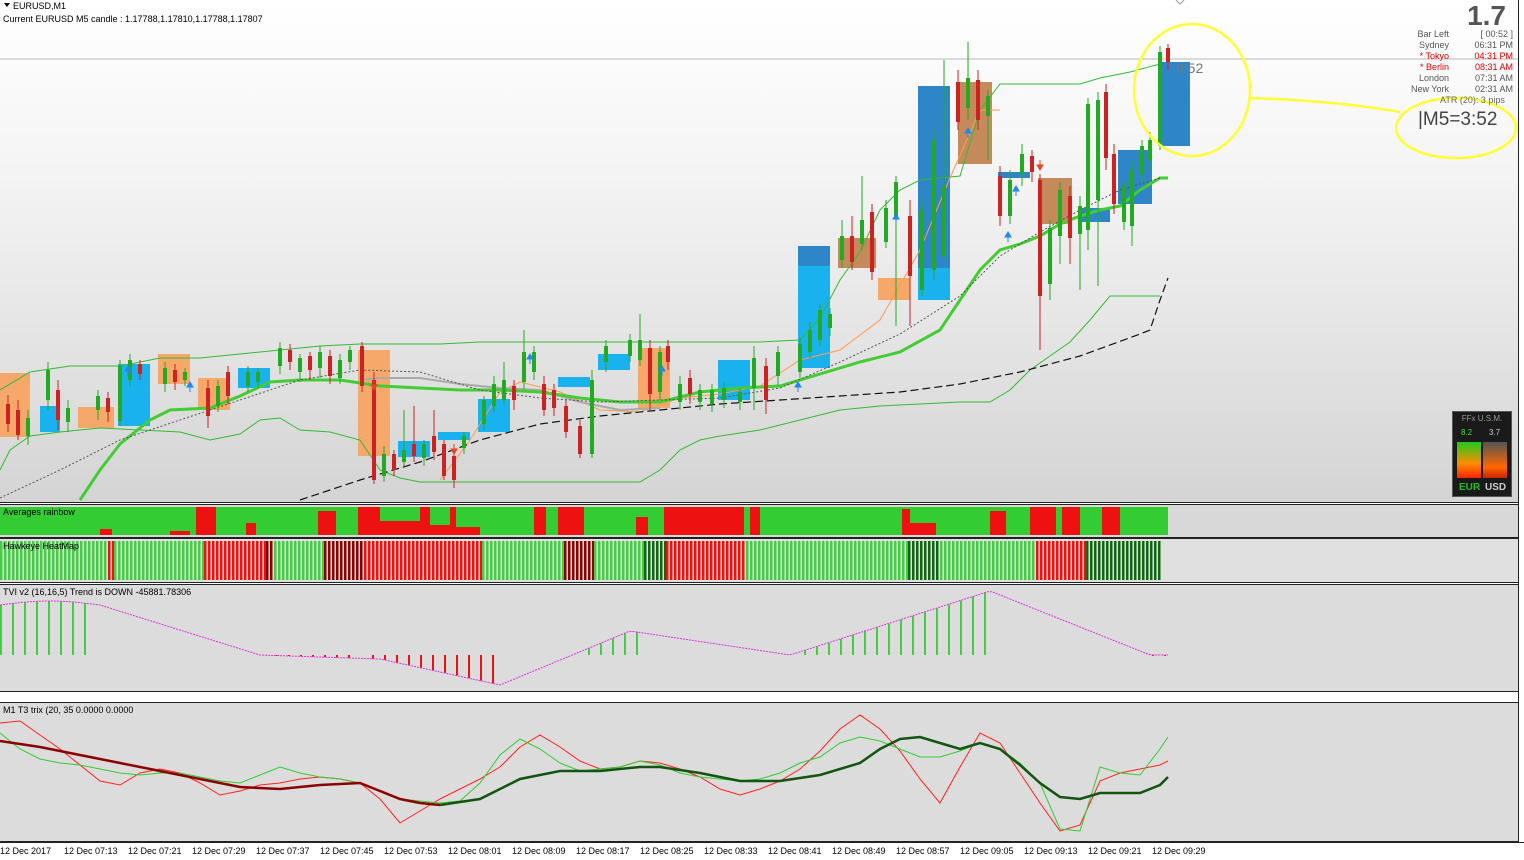 The height and width of the screenshot is (860, 1524). What do you see at coordinates (759, 521) in the screenshot?
I see `averages-rainbow-pane: Averages rainbow` at bounding box center [759, 521].